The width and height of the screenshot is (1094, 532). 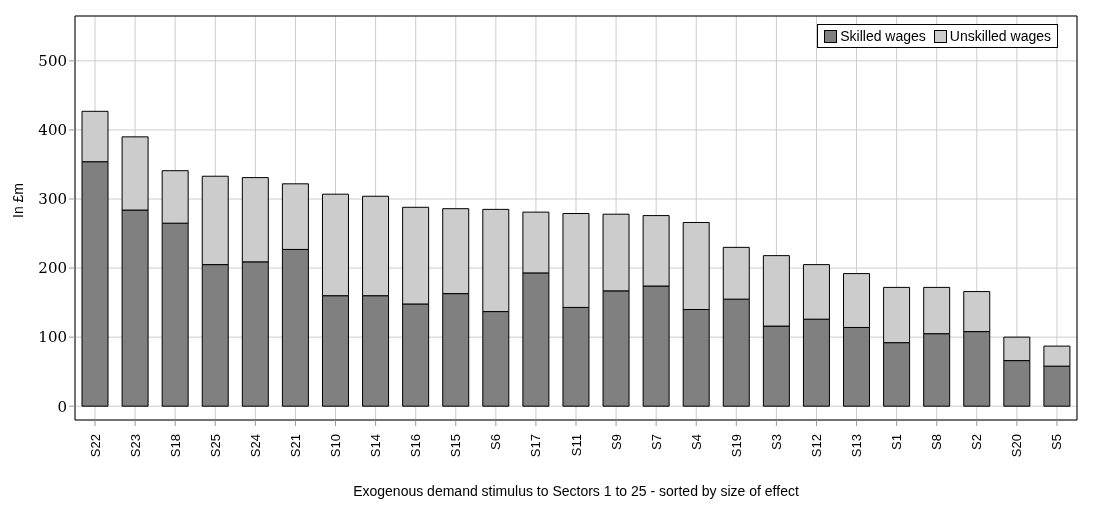 I want to click on x-tick-label: S20, so click(x=1017, y=446).